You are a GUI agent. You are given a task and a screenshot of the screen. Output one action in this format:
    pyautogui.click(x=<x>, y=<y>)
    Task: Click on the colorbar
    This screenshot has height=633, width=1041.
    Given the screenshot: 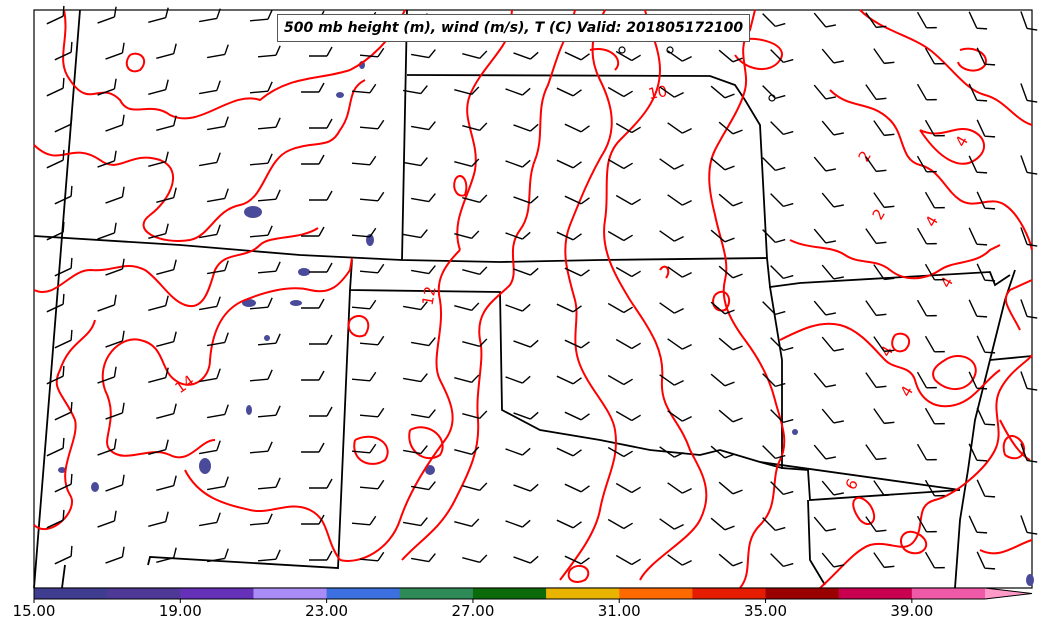 What is the action you would take?
    pyautogui.click(x=533, y=595)
    